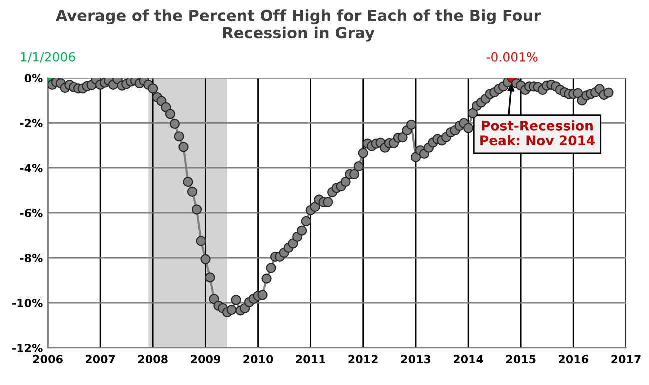  I want to click on x-tick-label: 2016, so click(573, 359).